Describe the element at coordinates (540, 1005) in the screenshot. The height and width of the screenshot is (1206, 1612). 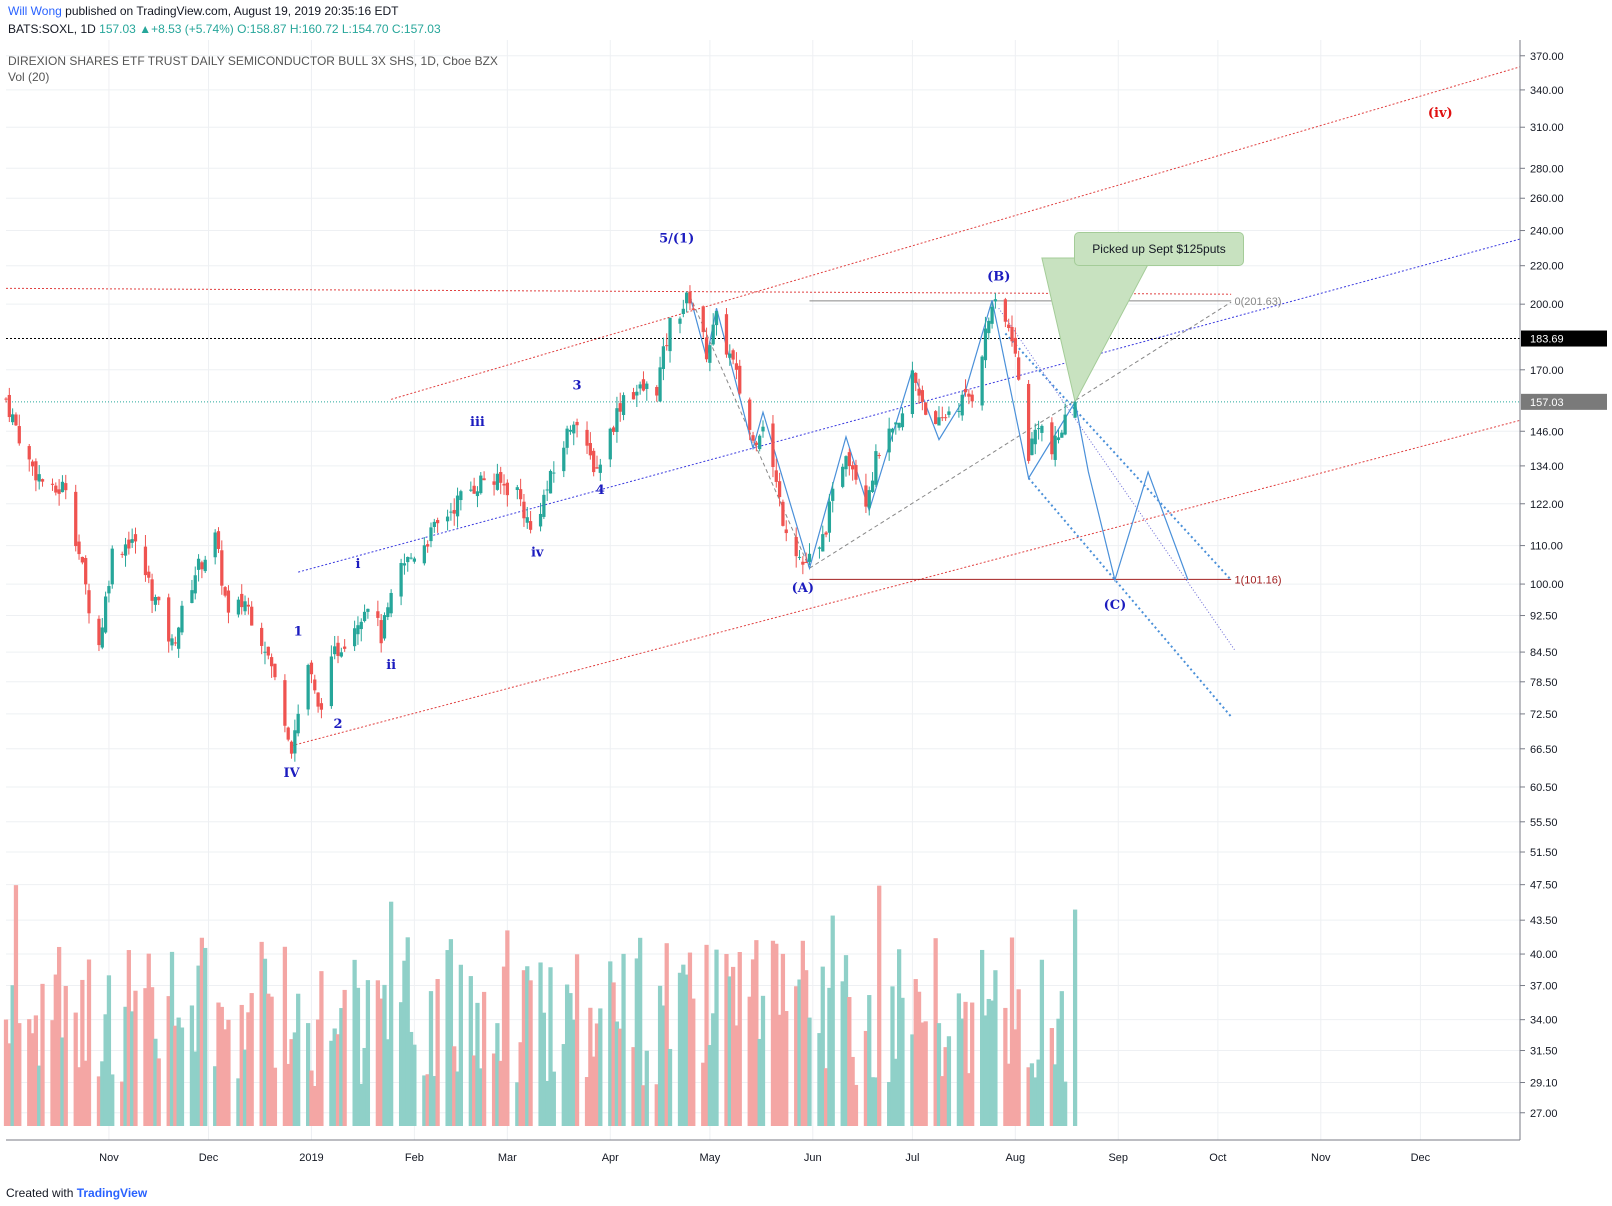
I see `volume-bars` at that location.